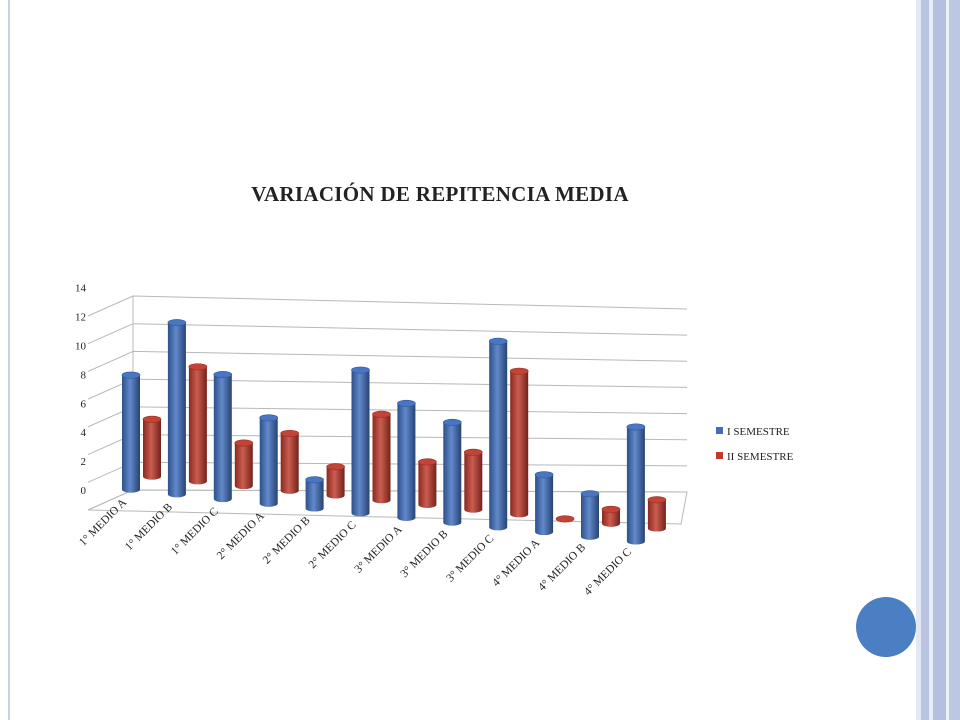 The image size is (960, 720). I want to click on y-tick-label-7: 14, so click(81, 289).